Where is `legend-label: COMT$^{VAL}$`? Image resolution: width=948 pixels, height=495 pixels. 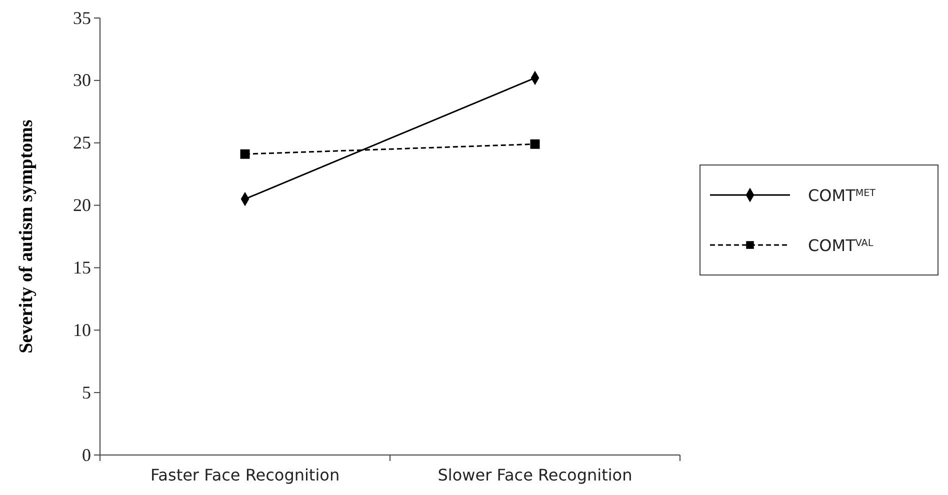 legend-label: COMT$^{VAL}$ is located at coordinates (841, 245).